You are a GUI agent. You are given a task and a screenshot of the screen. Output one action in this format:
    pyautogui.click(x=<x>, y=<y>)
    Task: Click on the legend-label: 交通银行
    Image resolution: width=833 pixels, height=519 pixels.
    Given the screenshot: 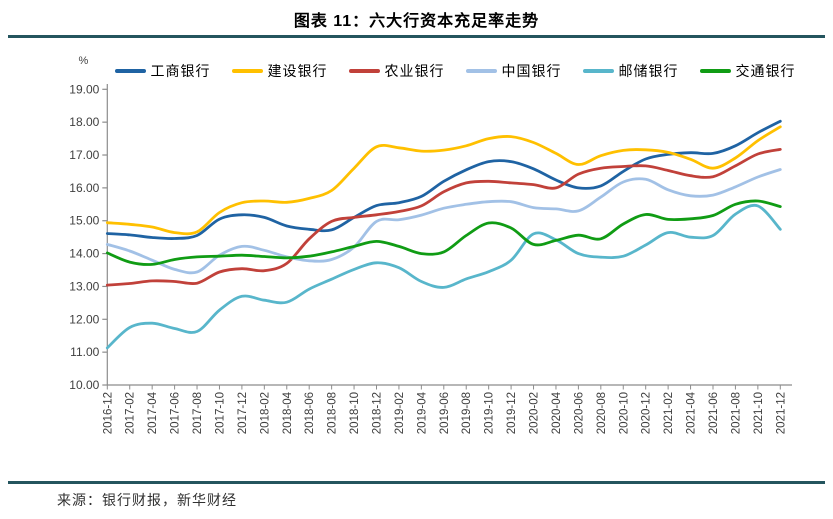 What is the action you would take?
    pyautogui.click(x=765, y=71)
    